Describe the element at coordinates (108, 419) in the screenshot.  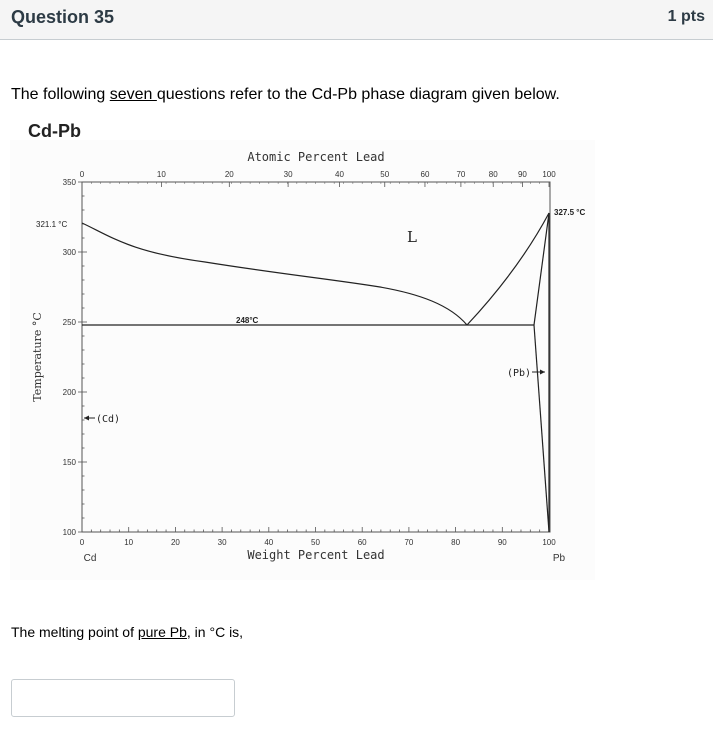
I see `cd-phase-label: (Cd)` at that location.